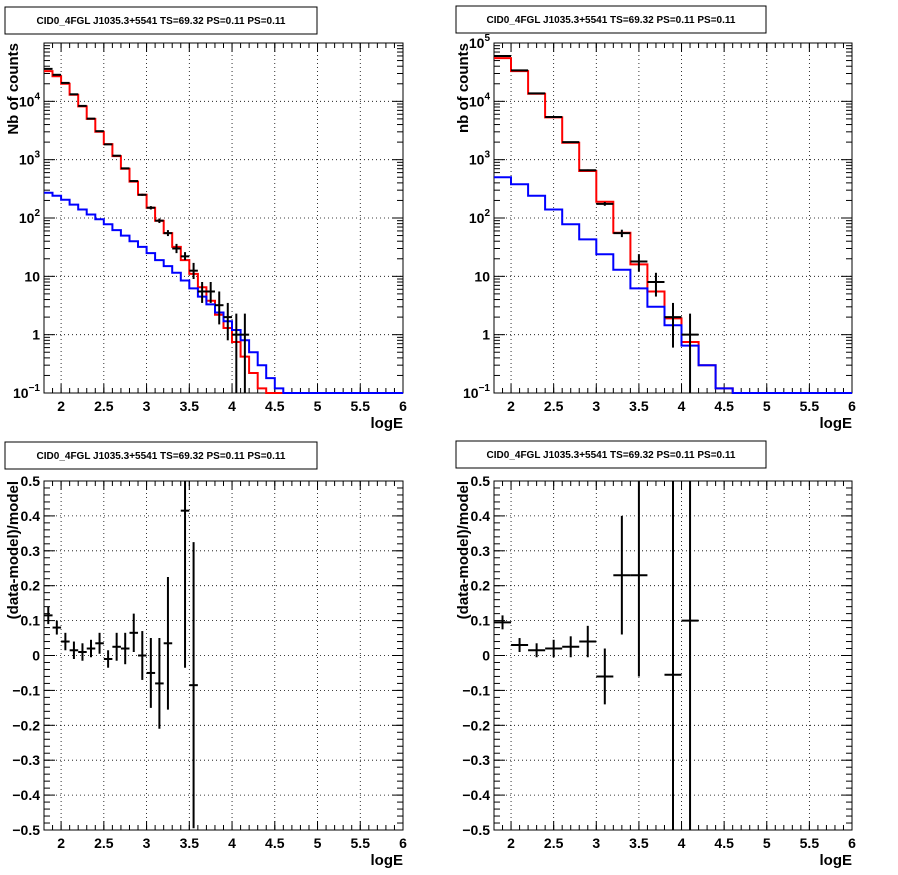 The image size is (898, 875). I want to click on total-model-histogram, so click(223, 232).